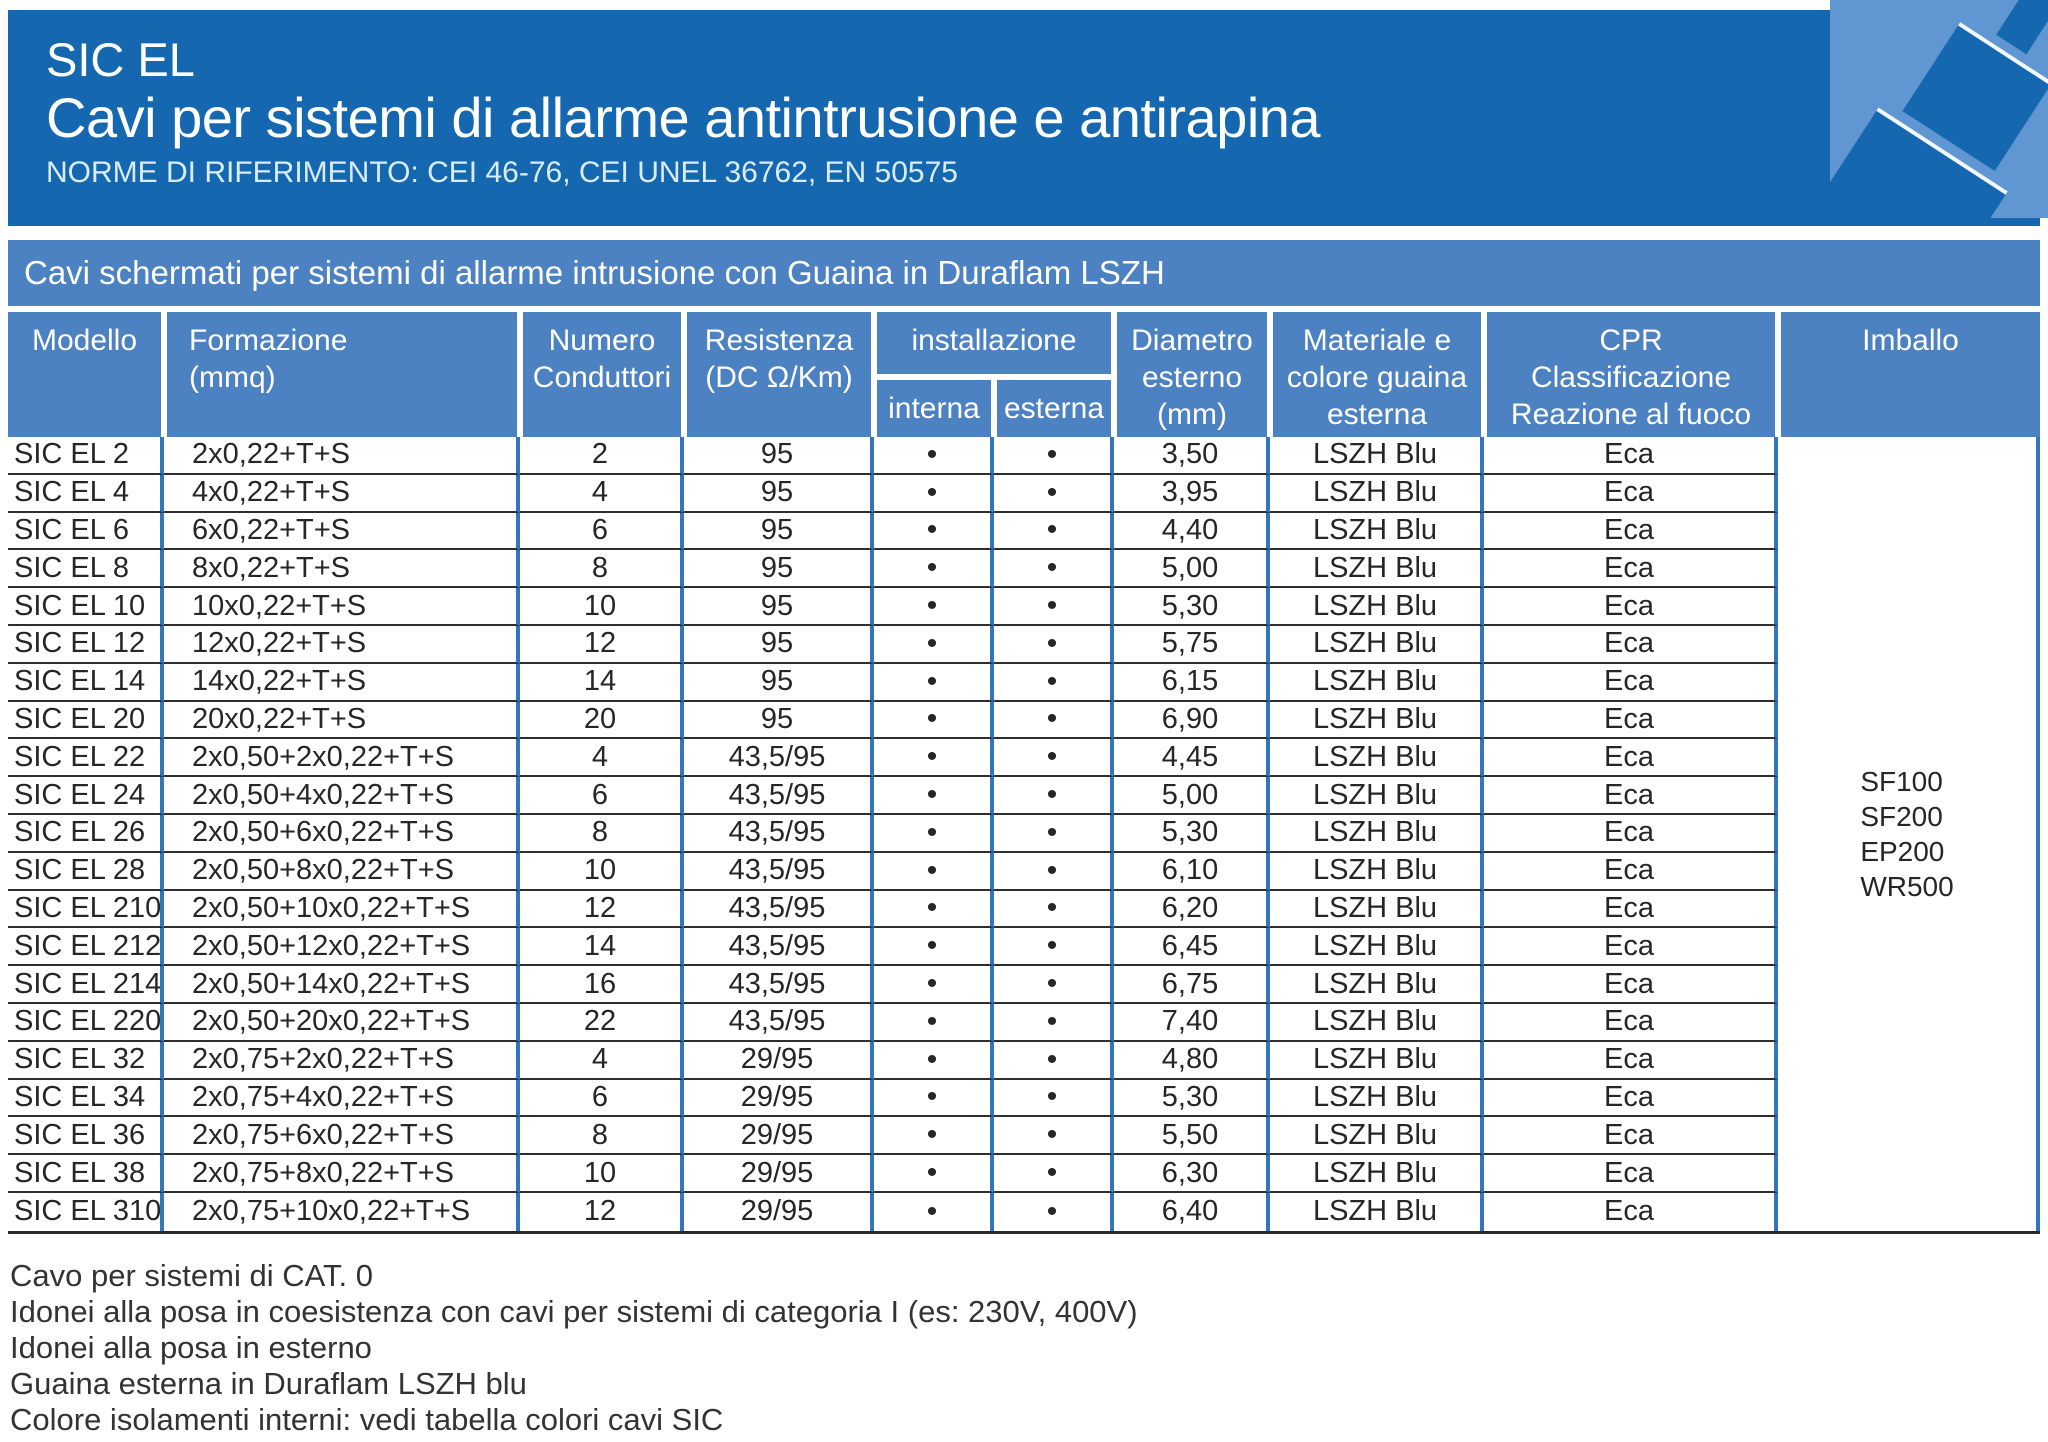  What do you see at coordinates (86, 644) in the screenshot?
I see `cell-modello: SIC EL 12` at bounding box center [86, 644].